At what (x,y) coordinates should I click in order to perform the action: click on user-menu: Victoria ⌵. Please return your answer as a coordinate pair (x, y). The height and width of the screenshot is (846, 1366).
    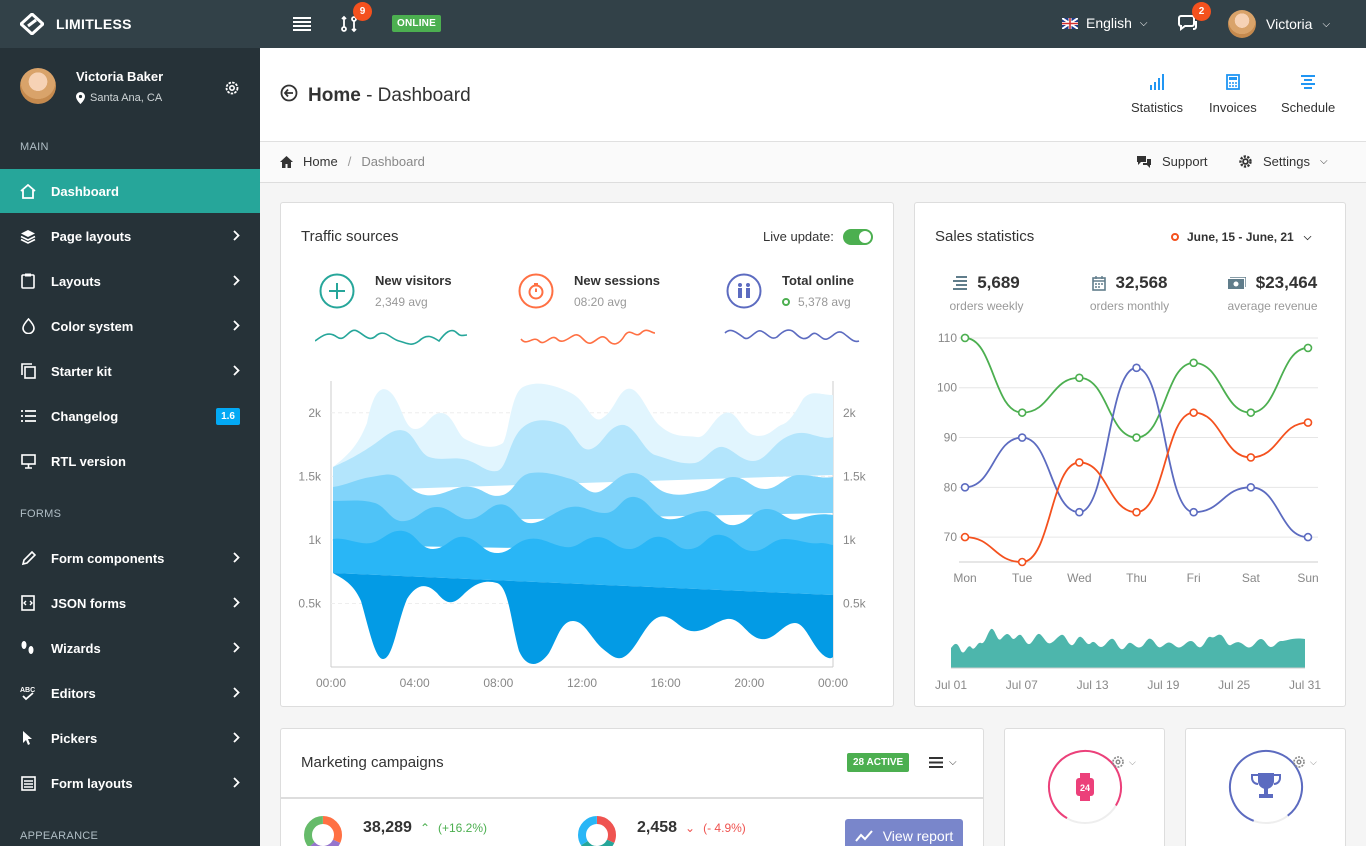
    Looking at the image, I should click on (1279, 24).